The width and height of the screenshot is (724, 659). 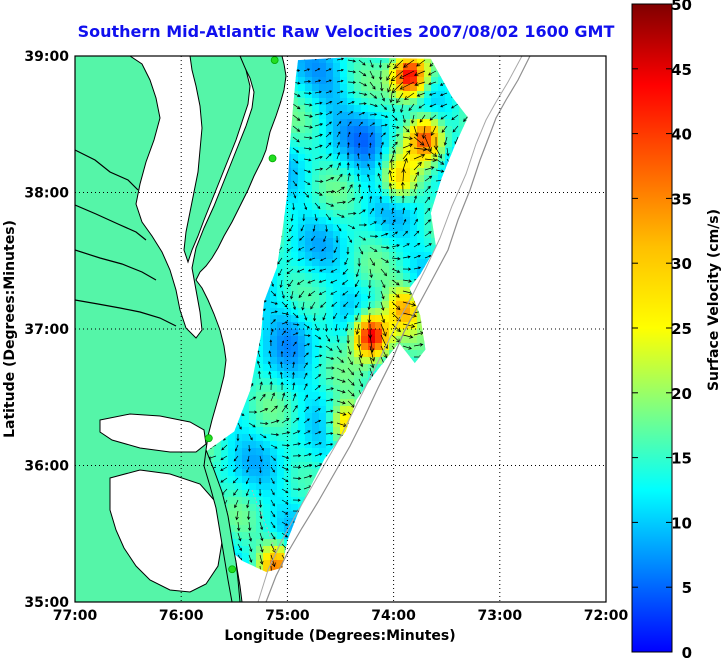 I want to click on y-tick-labels: 39:00 38:00 37:00 36:00 35:00, so click(x=46, y=330).